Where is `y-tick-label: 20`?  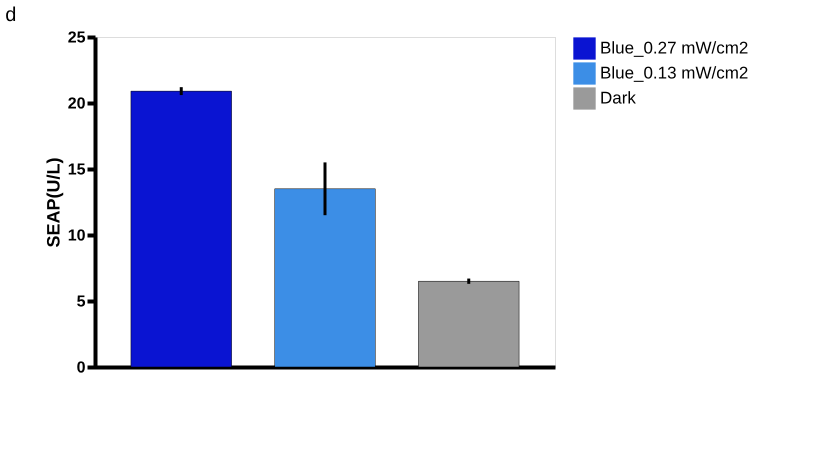 y-tick-label: 20 is located at coordinates (77, 104).